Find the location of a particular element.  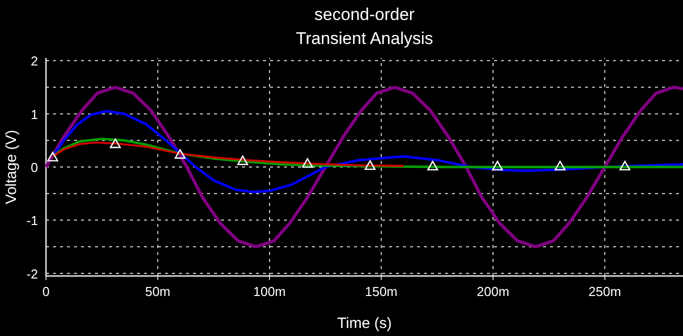

y-tick-label: -1 is located at coordinates (32, 220).